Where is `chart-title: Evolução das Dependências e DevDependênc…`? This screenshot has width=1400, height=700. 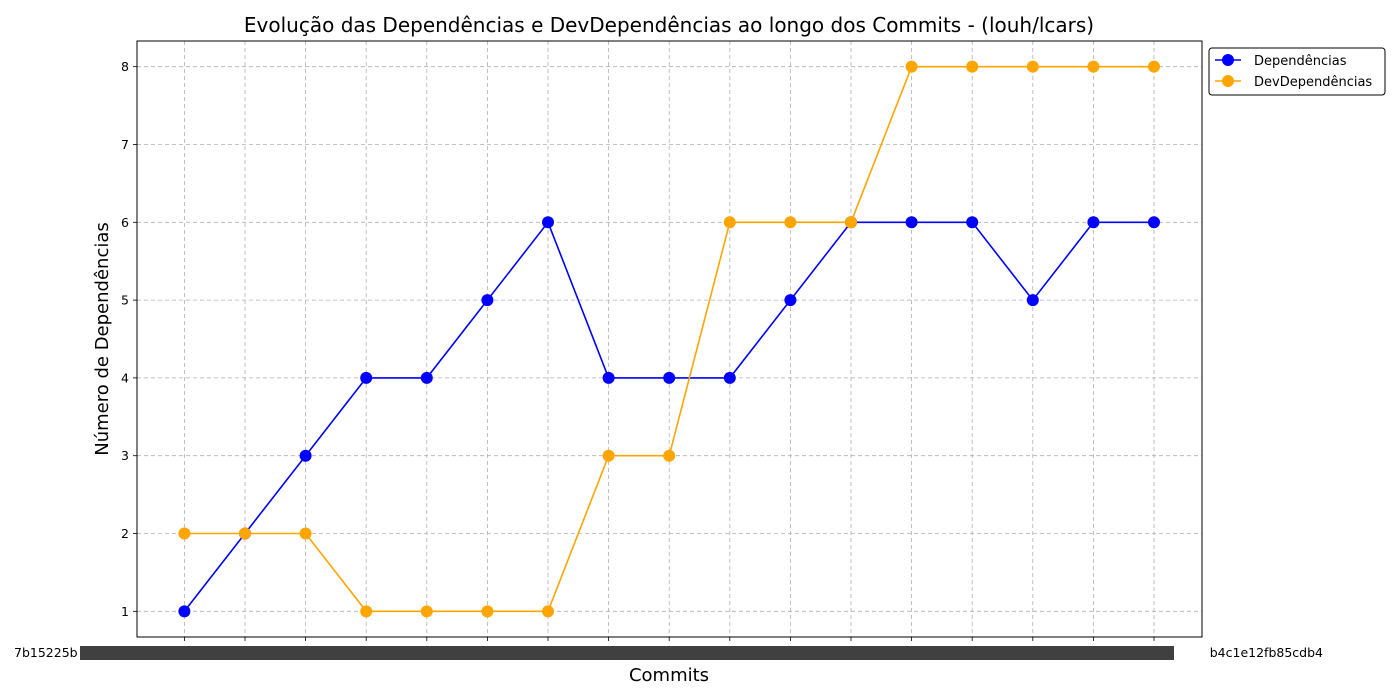 chart-title: Evolução das Dependências e DevDependênc… is located at coordinates (669, 25).